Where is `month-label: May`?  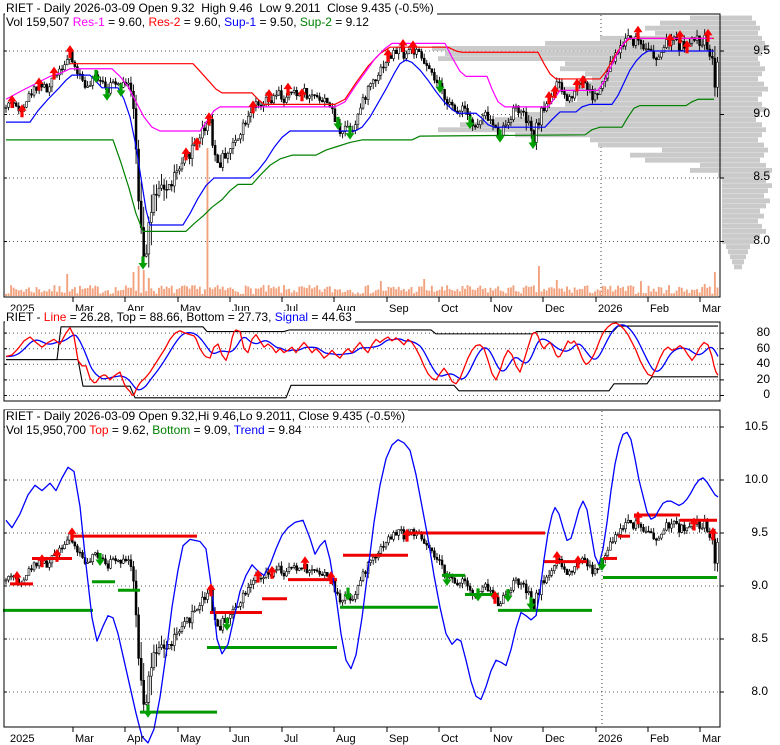 month-label: May is located at coordinates (190, 739).